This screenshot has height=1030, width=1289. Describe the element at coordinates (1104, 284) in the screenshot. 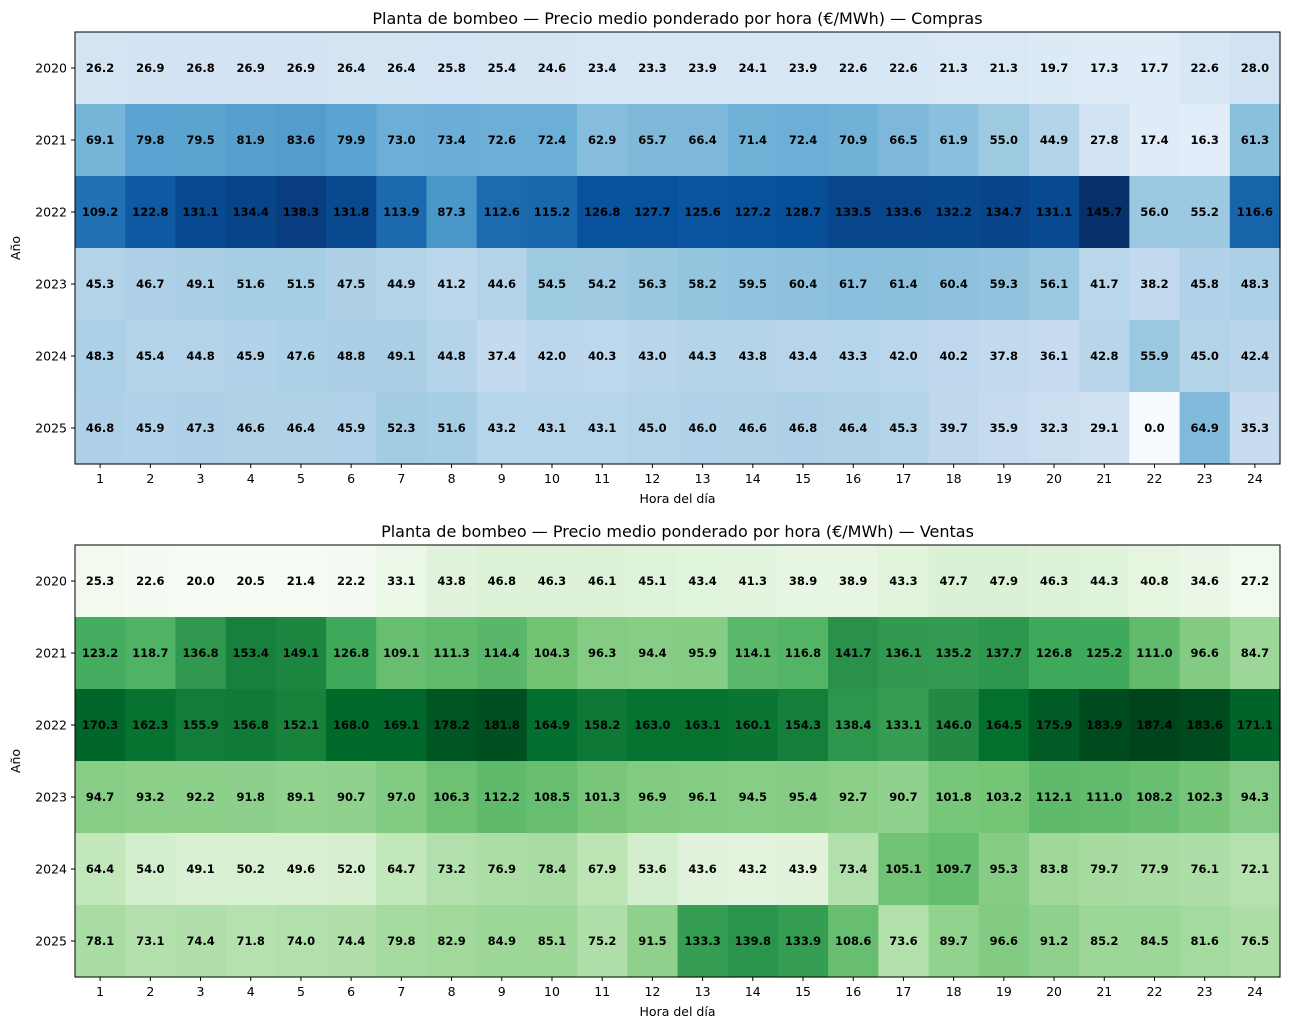

I see `cell-value-label: 41.7` at that location.